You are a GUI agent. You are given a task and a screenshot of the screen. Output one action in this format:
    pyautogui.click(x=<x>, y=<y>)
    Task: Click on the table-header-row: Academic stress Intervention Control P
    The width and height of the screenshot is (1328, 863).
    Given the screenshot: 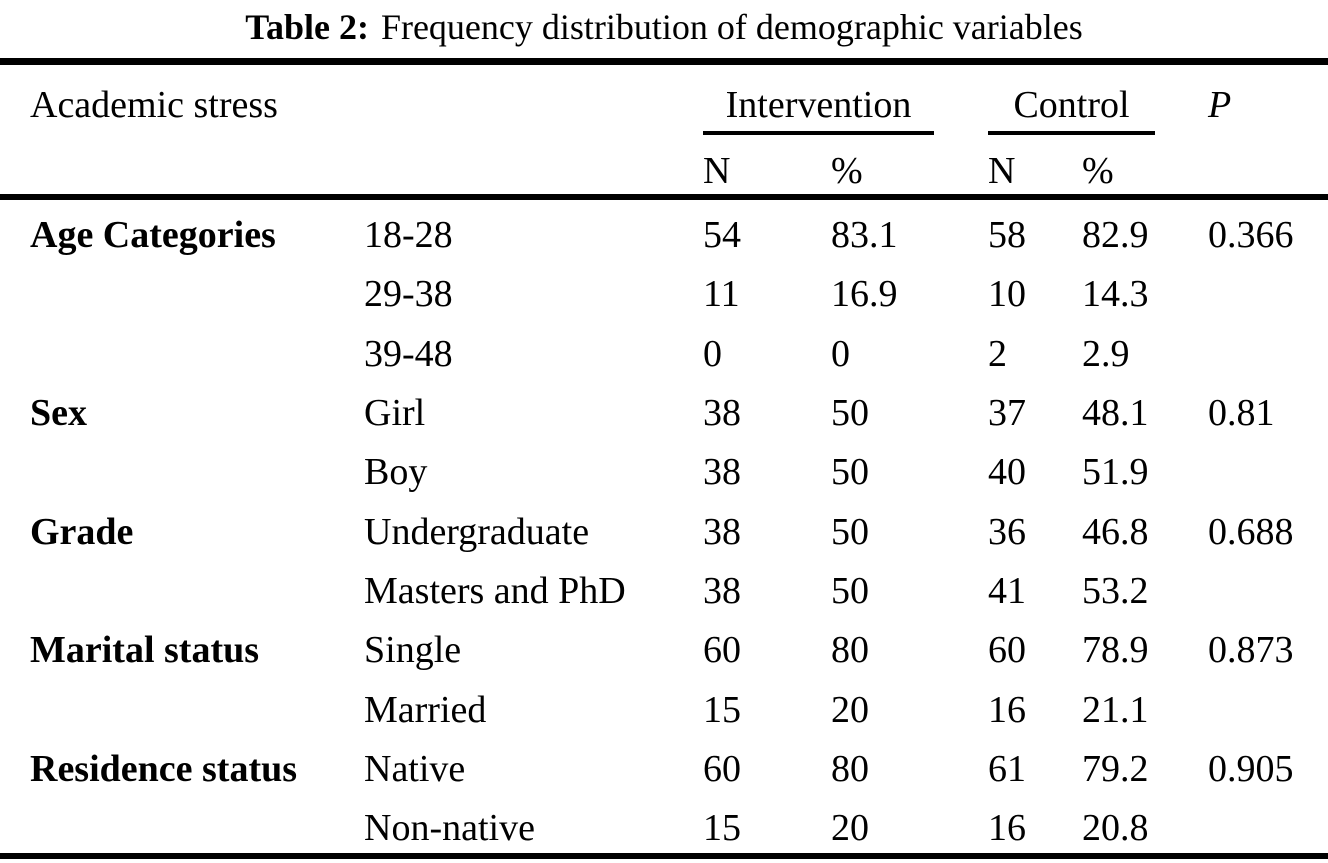 What is the action you would take?
    pyautogui.click(x=664, y=107)
    